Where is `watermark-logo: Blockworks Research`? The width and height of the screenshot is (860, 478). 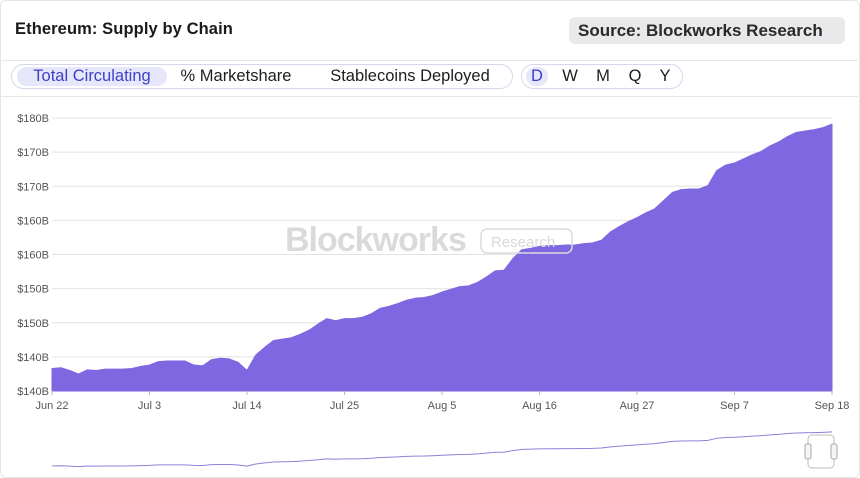
watermark-logo: Blockworks Research is located at coordinates (429, 240).